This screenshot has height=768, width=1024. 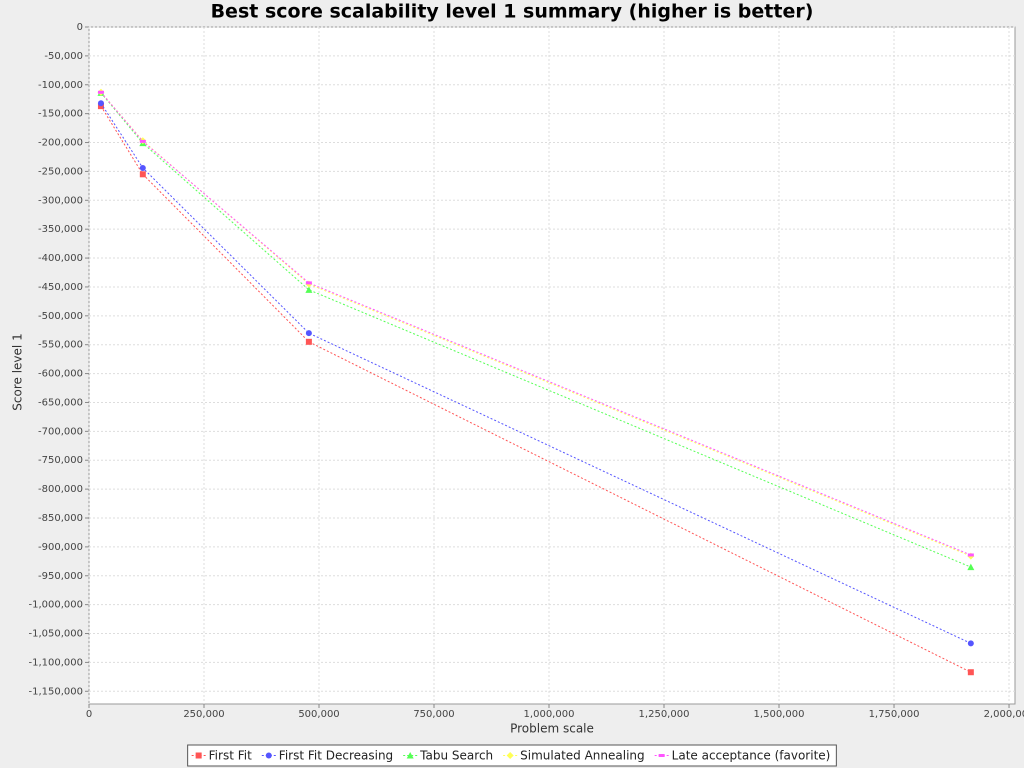 What do you see at coordinates (894, 714) in the screenshot?
I see `x-tick-label: 1,750,000` at bounding box center [894, 714].